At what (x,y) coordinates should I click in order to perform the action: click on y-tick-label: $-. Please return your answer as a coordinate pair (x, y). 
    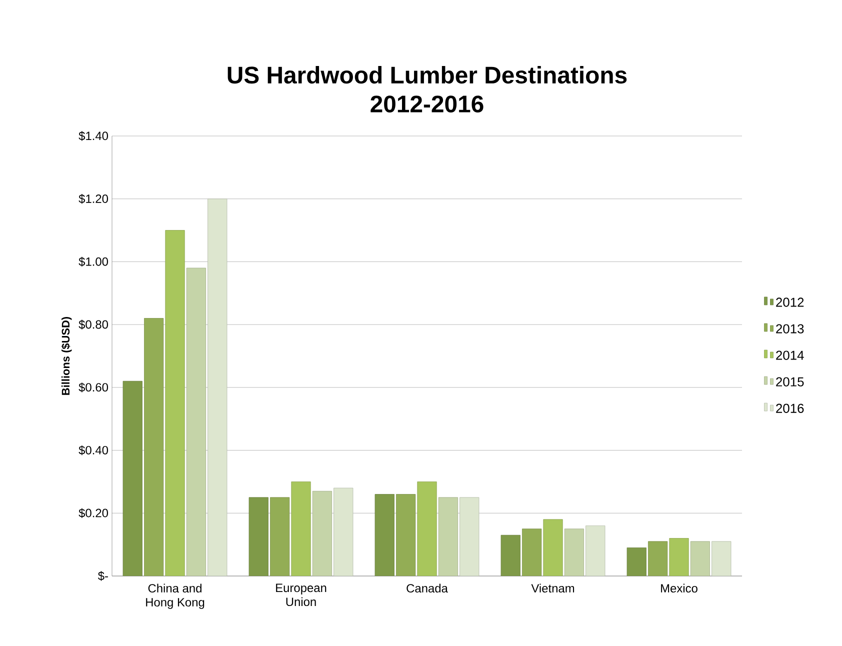
    Looking at the image, I should click on (103, 576).